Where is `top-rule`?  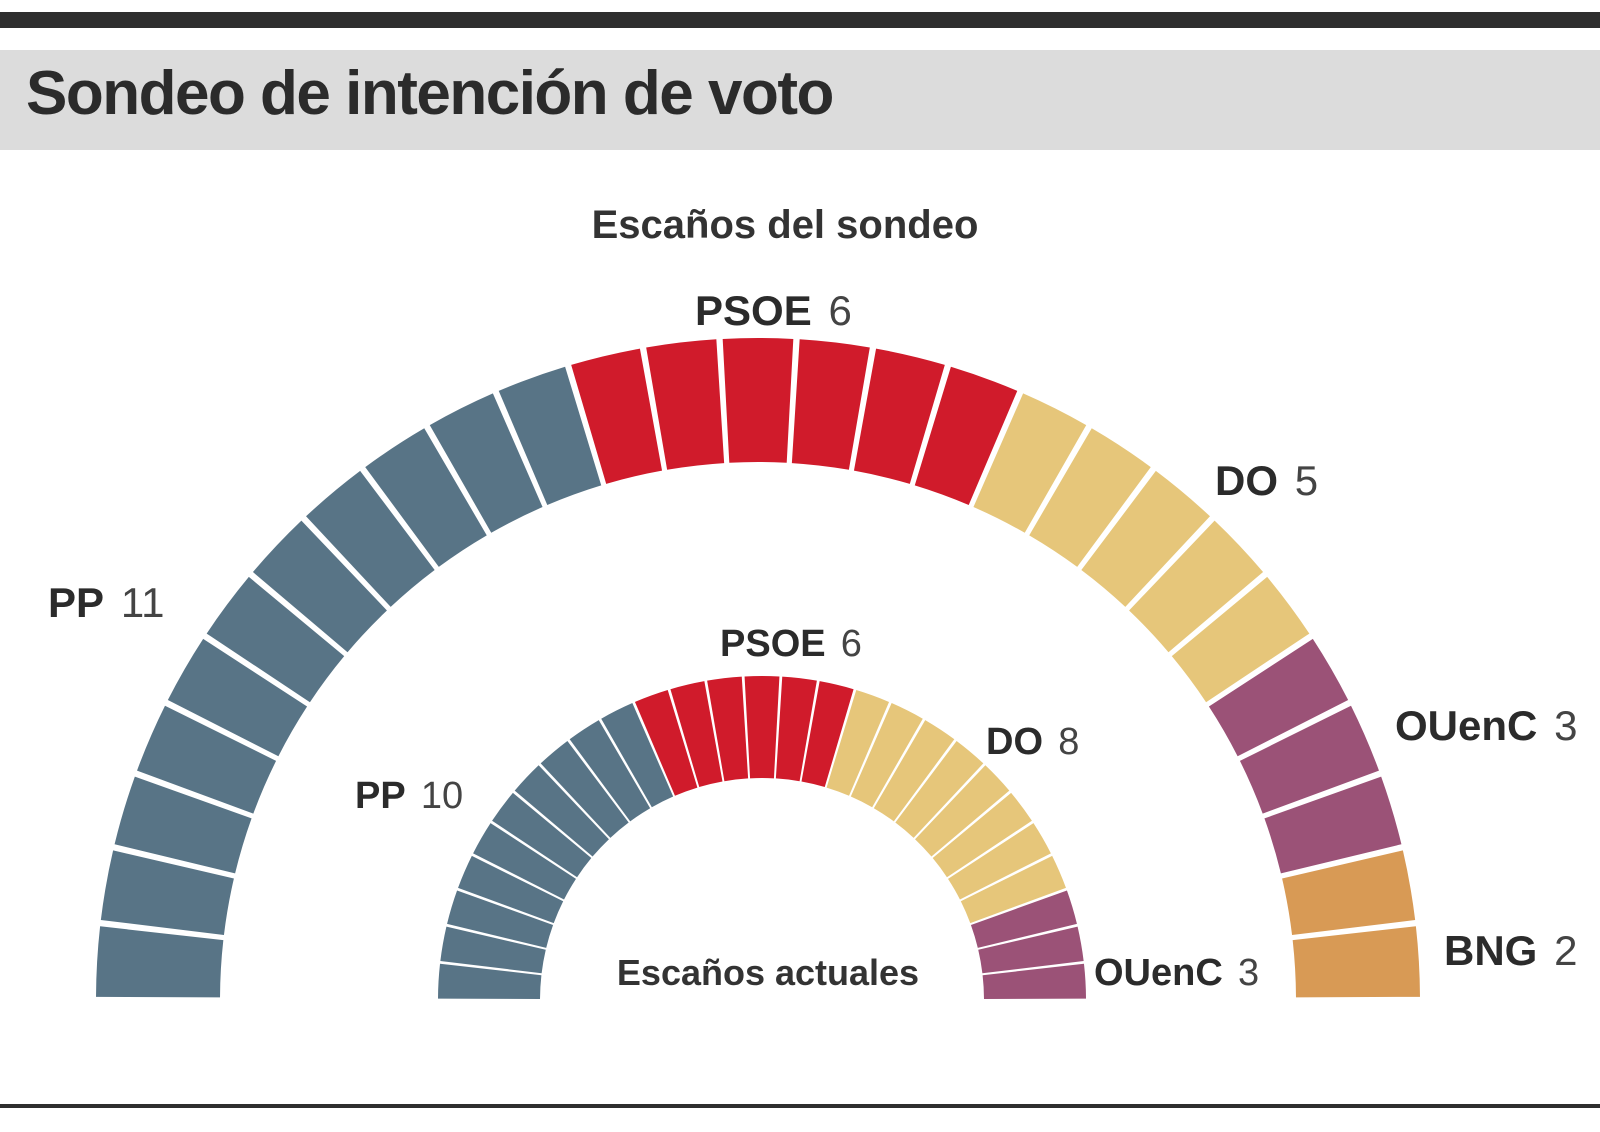
top-rule is located at coordinates (800, 20).